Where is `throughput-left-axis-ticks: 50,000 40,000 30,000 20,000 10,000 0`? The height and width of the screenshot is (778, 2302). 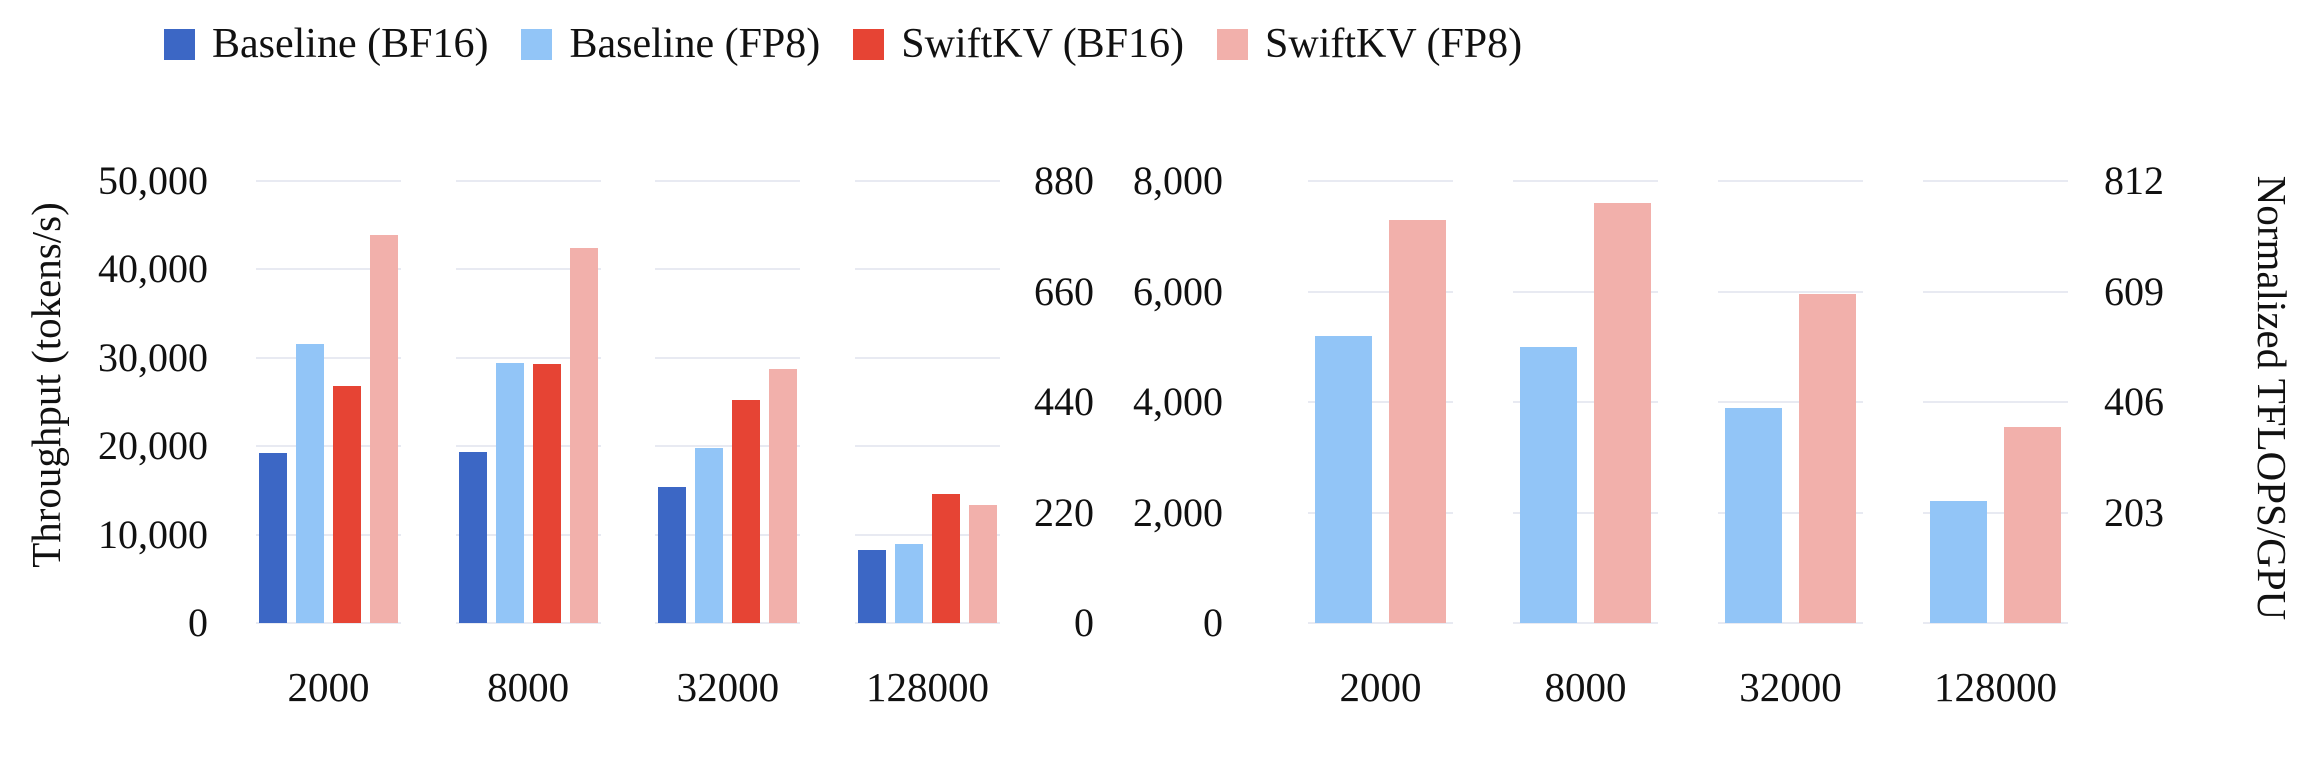
throughput-left-axis-ticks: 50,000 40,000 30,000 20,000 10,000 0 is located at coordinates (134, 402).